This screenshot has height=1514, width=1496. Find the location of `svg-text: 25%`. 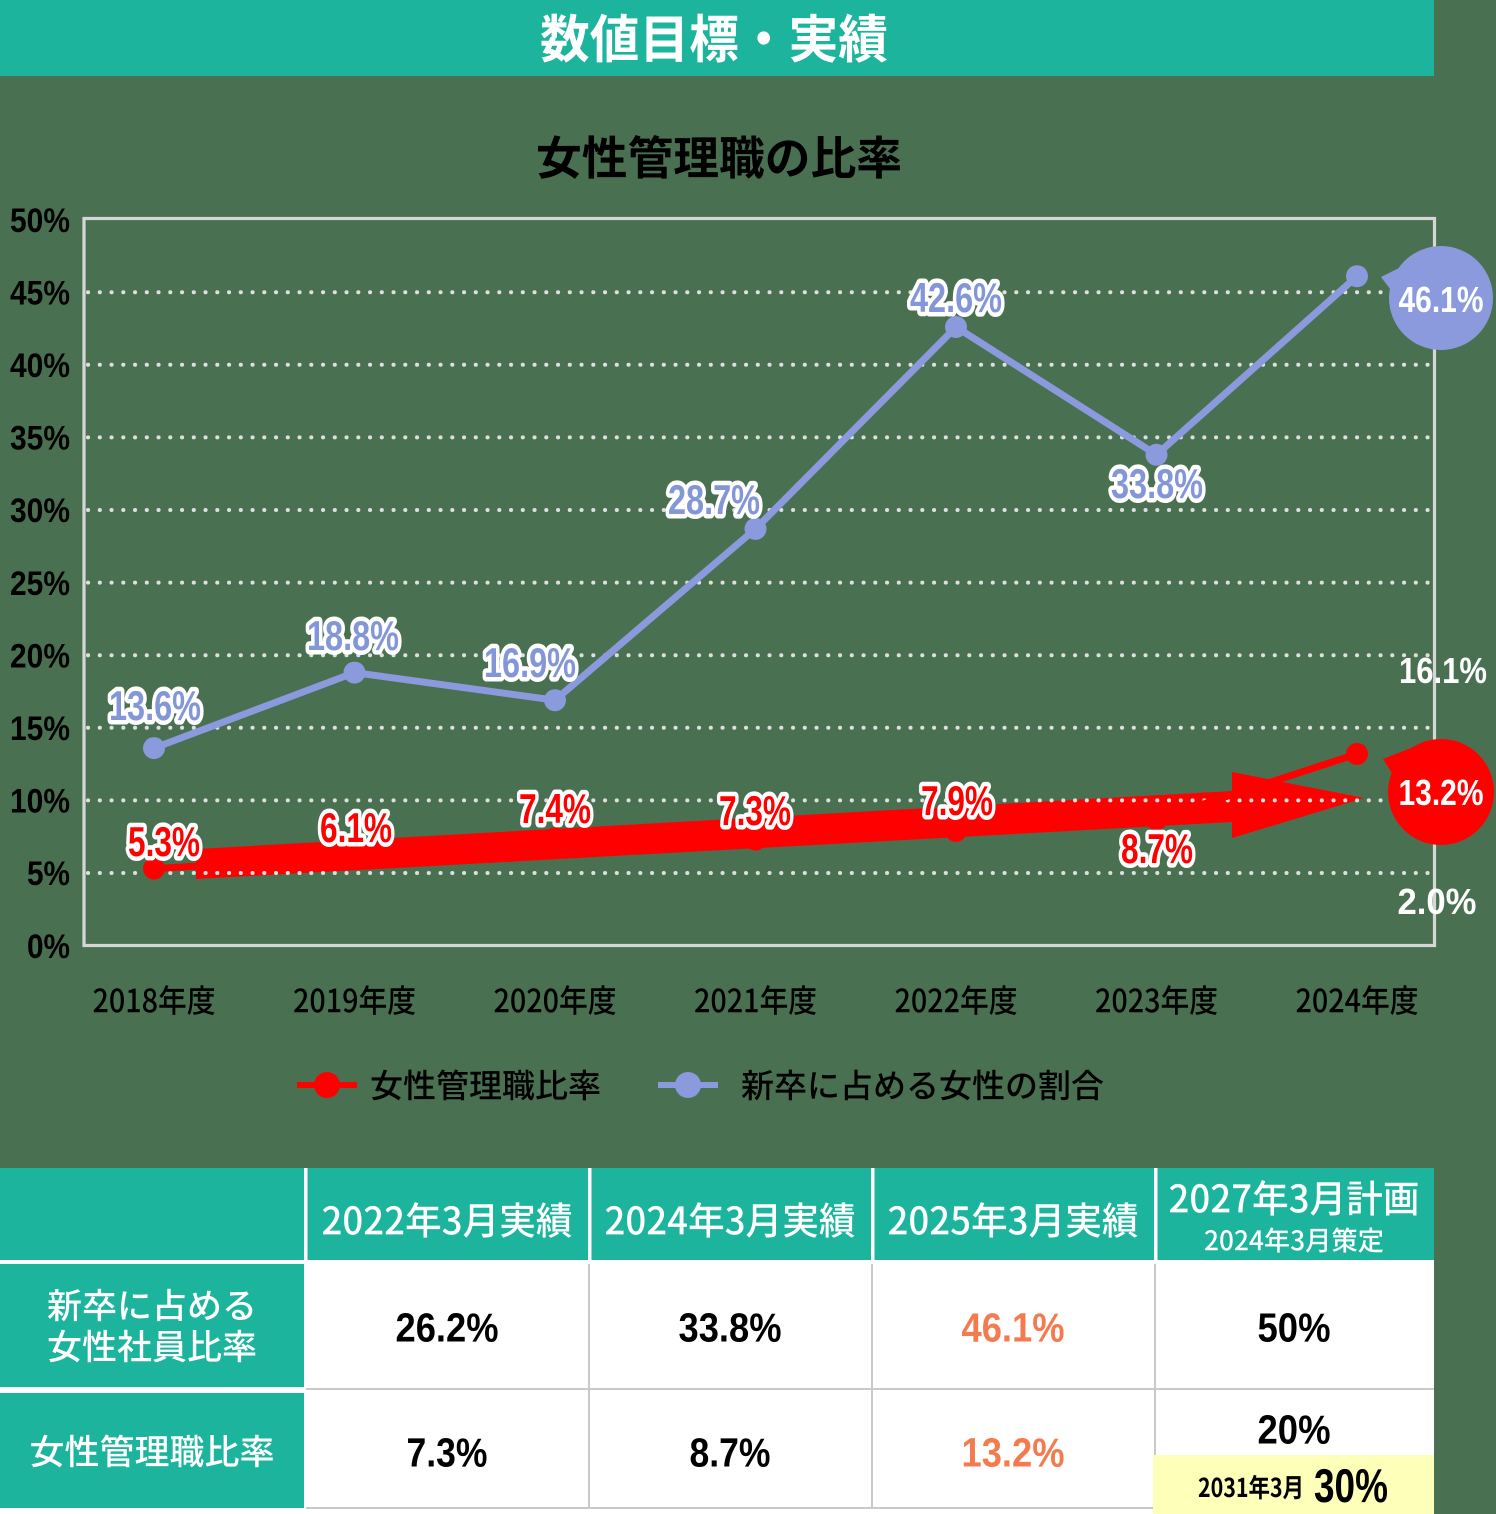

svg-text: 25% is located at coordinates (40, 584).